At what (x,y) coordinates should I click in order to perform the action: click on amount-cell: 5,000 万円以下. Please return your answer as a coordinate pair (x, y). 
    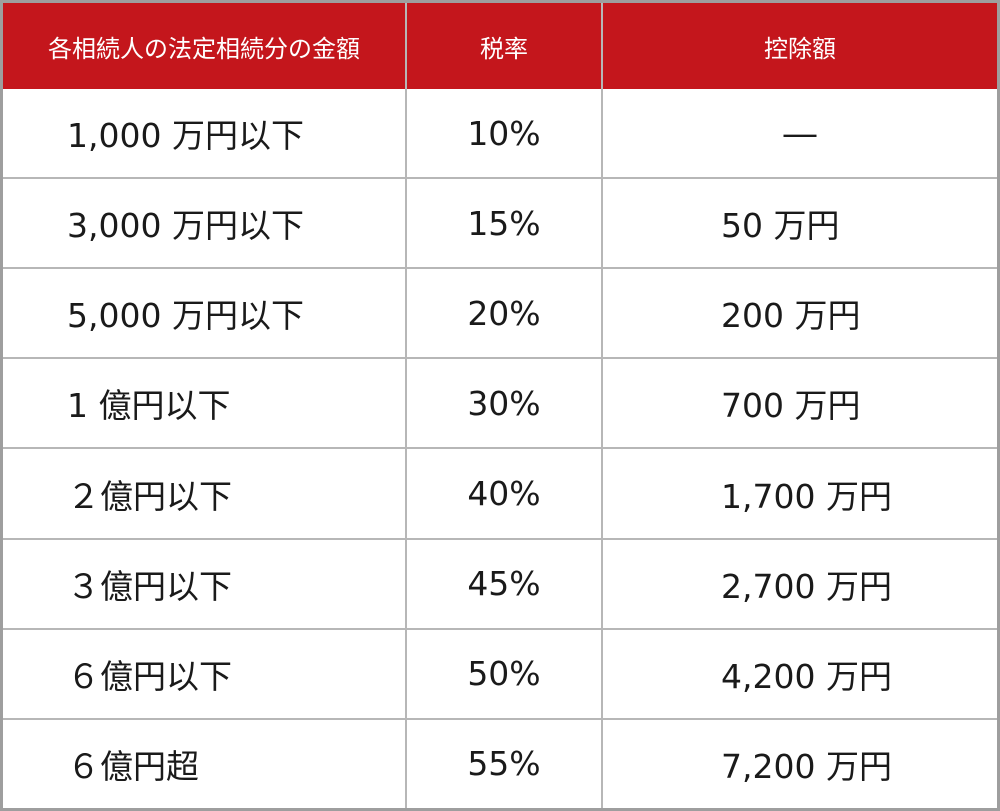
    Looking at the image, I should click on (205, 314).